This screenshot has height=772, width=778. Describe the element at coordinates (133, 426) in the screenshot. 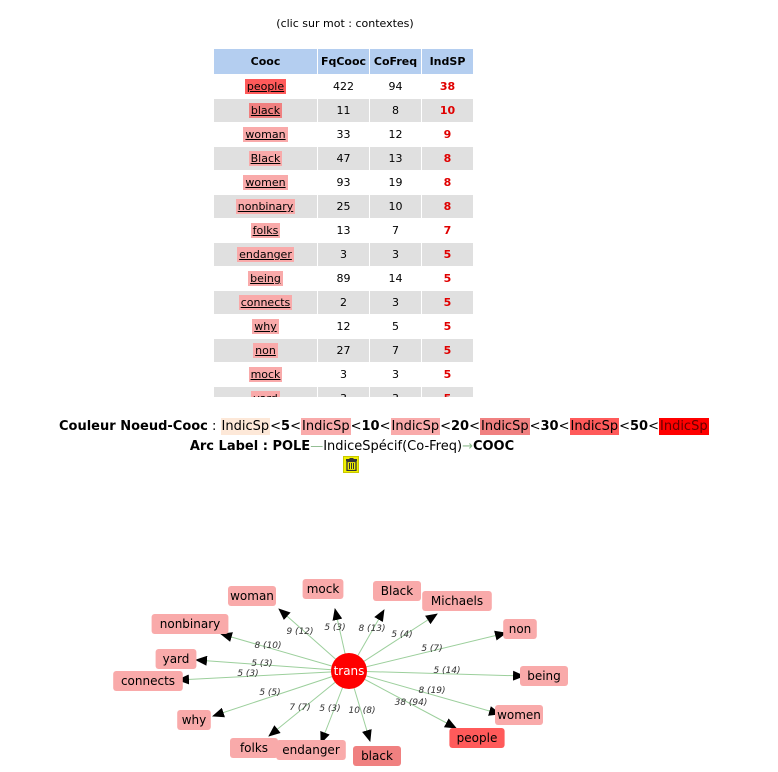

I see `node-color-legend-label: Couleur Noeud-Cooc` at that location.